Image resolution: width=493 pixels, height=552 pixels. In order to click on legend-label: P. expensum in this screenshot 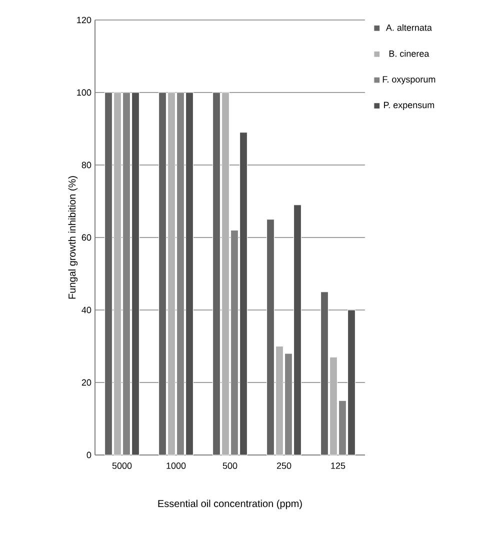, I will do `click(409, 106)`.